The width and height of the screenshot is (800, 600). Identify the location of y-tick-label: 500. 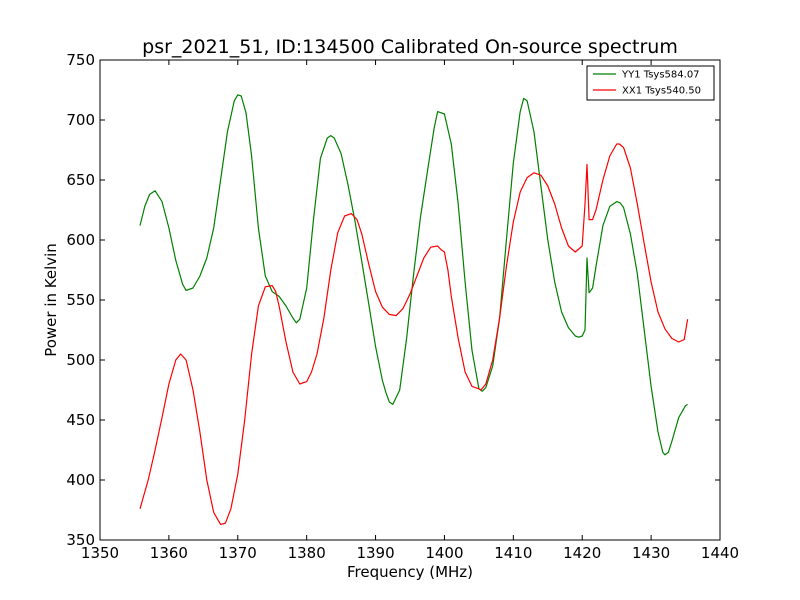
(80, 360).